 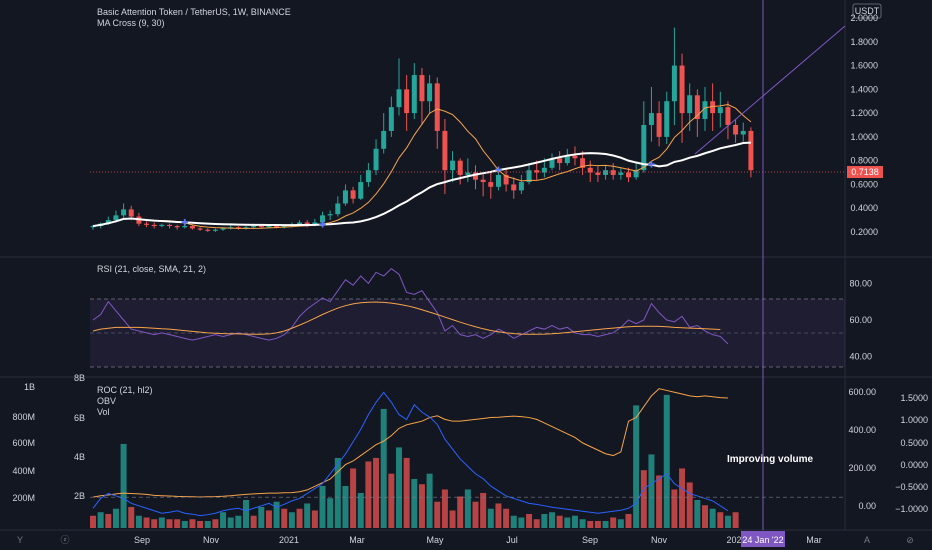 I want to click on left-corner-zoom-icon: ⓩ, so click(x=64, y=540).